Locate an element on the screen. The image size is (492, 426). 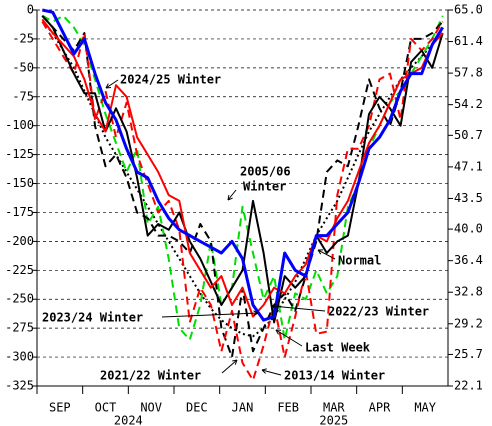
y-tick-label: 0 is located at coordinates (30, 10).